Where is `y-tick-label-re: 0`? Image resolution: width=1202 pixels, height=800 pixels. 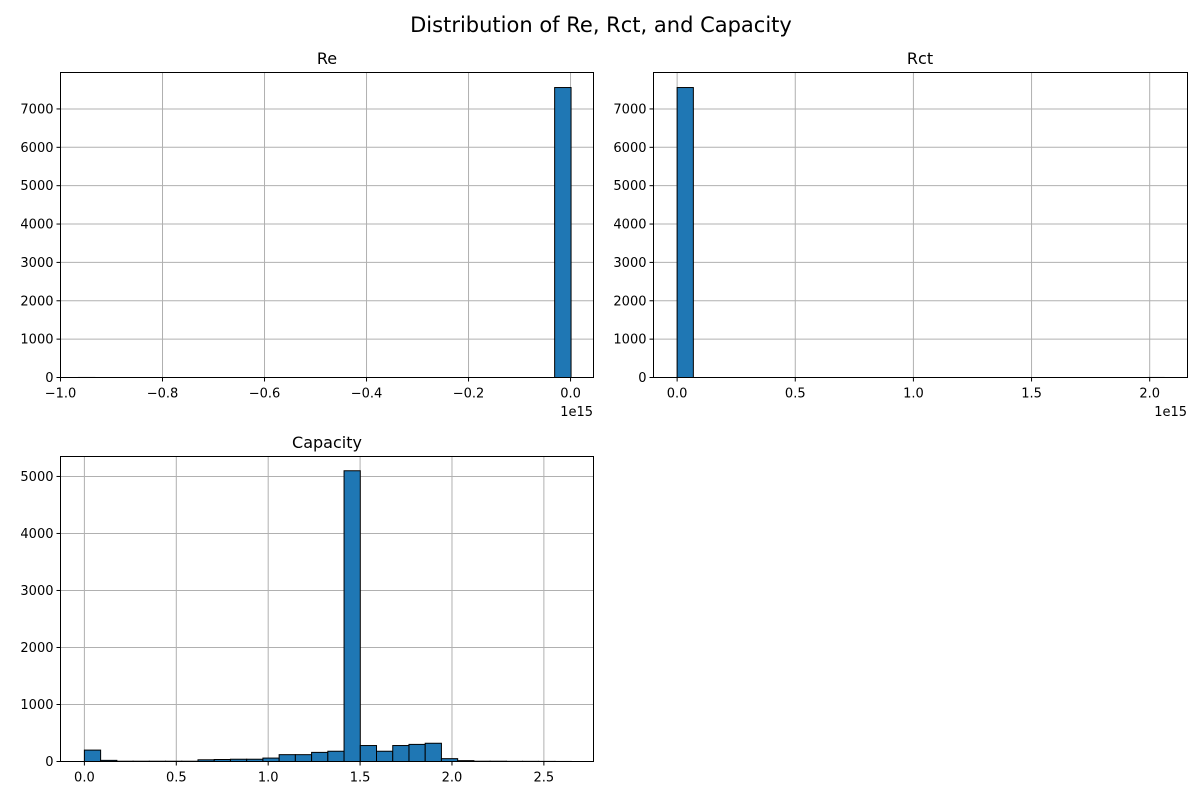
y-tick-label-re: 0 is located at coordinates (49, 378).